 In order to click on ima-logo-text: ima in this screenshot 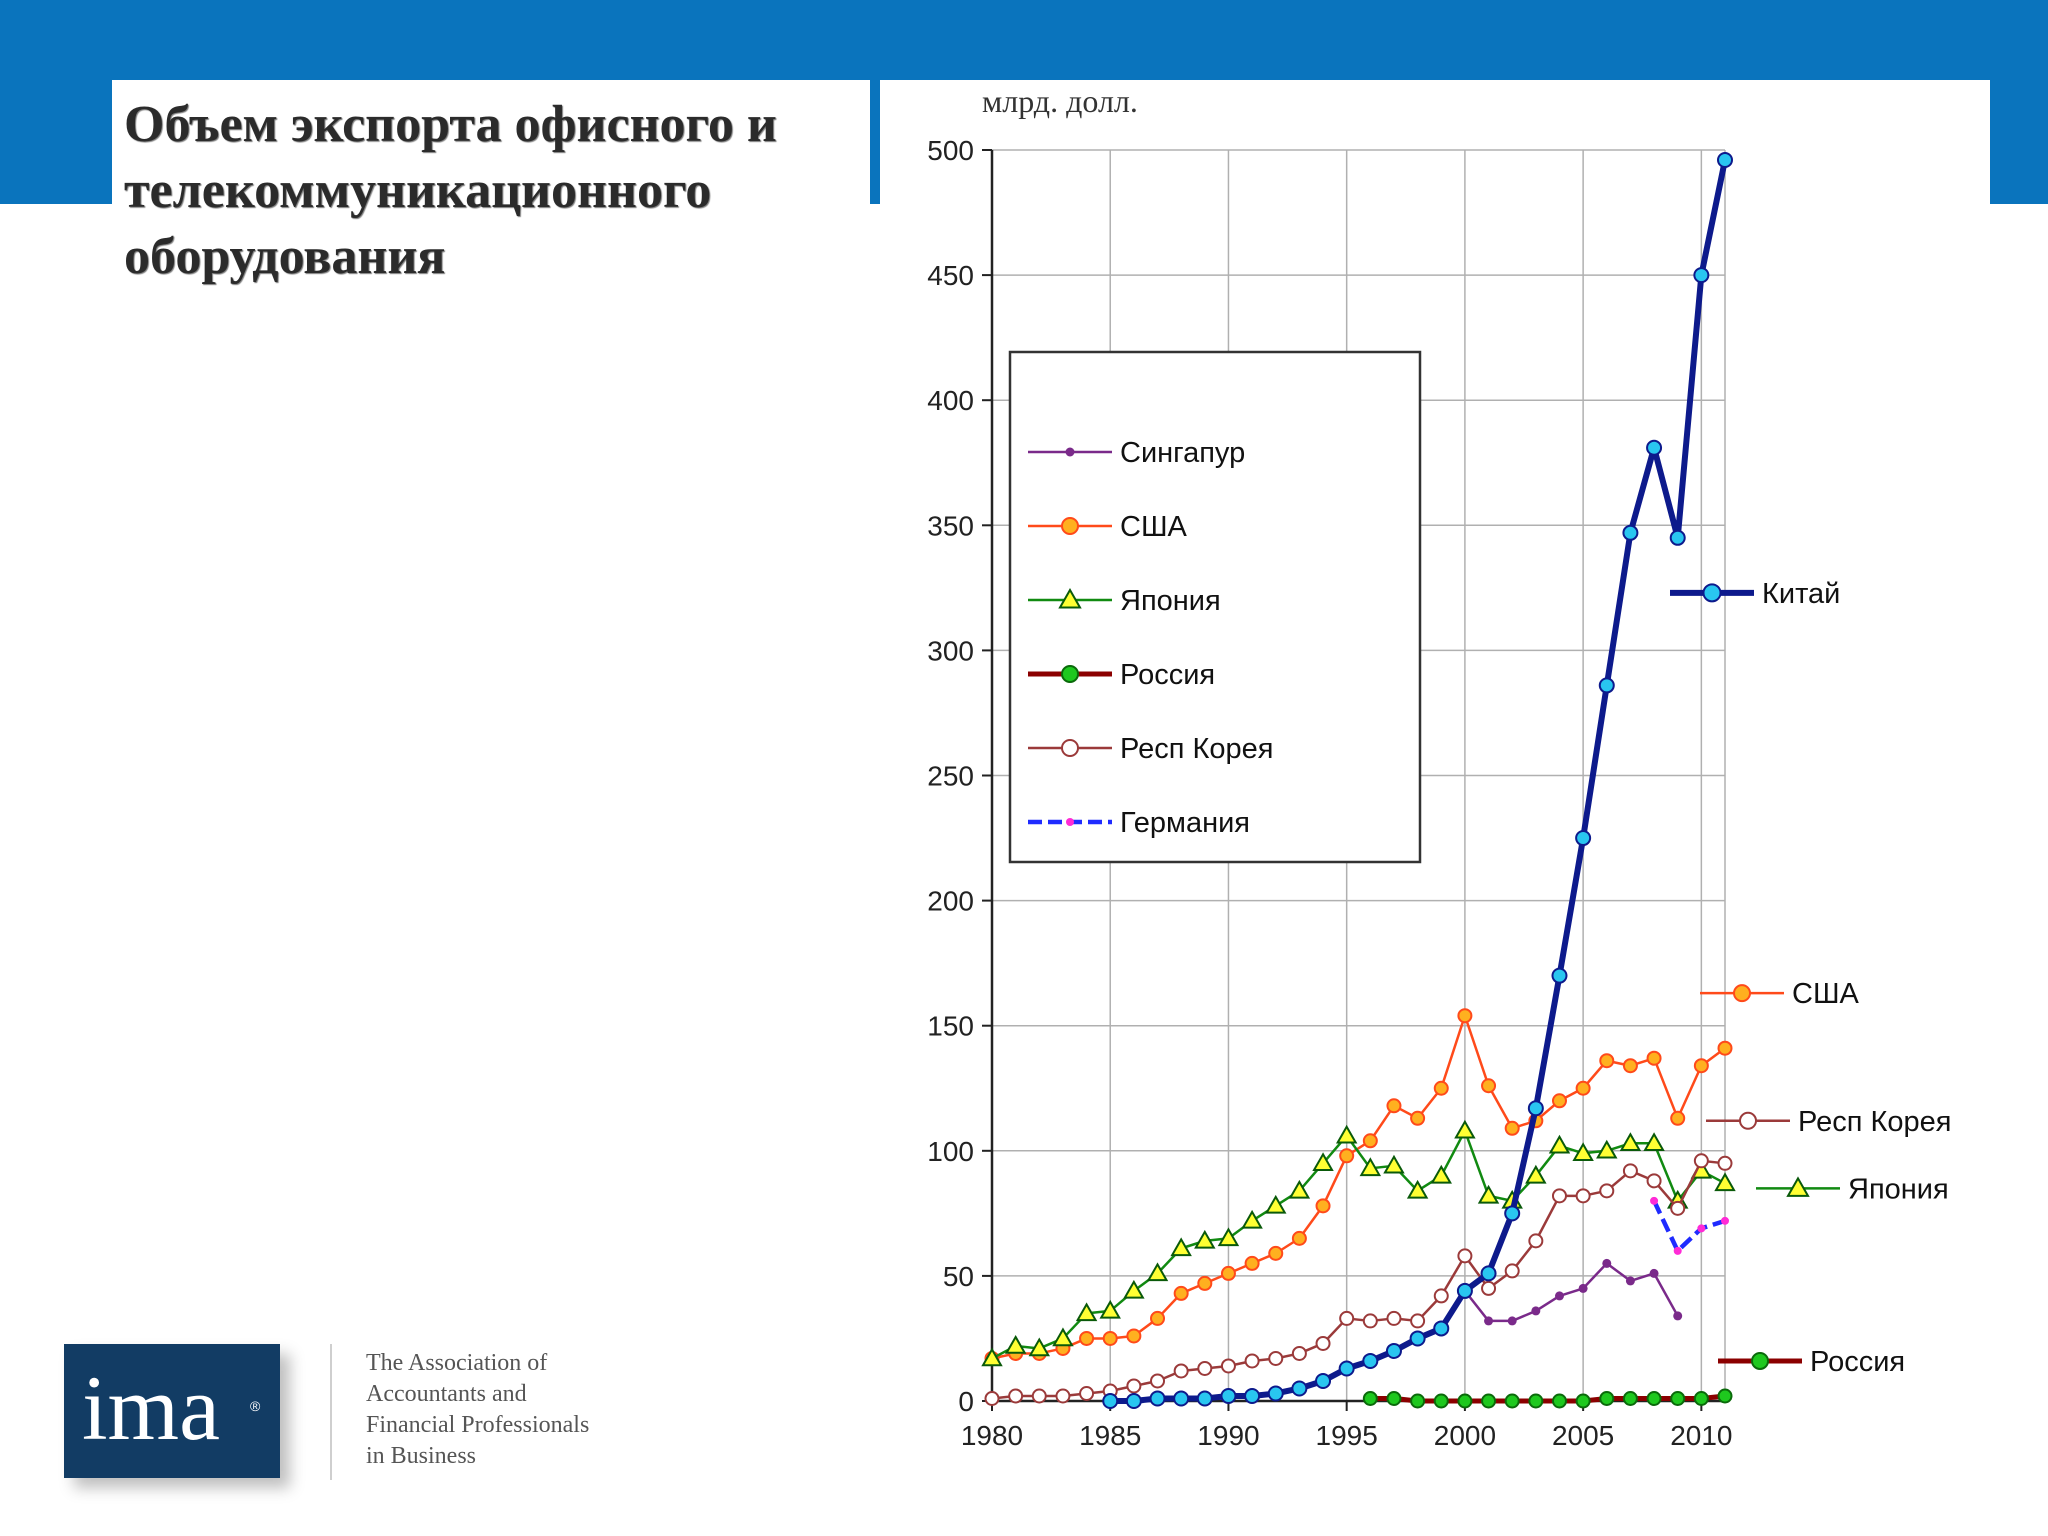, I will do `click(151, 1408)`.